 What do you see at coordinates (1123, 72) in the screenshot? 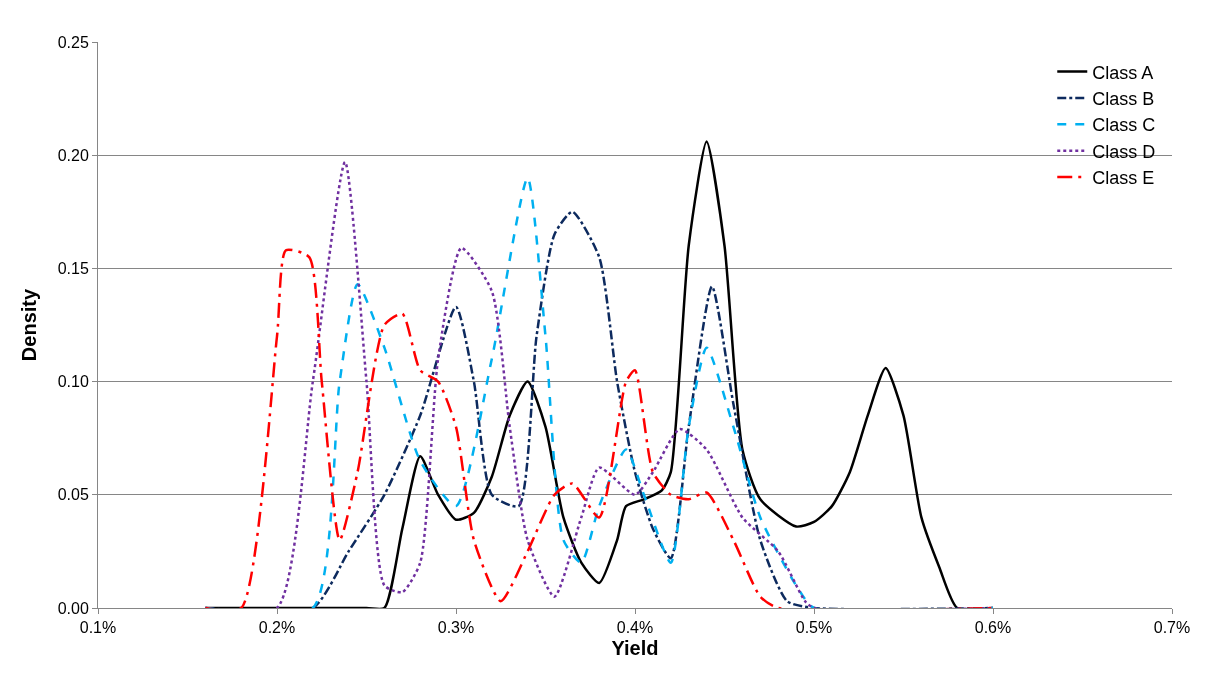
I see `legend-label: Class A` at bounding box center [1123, 72].